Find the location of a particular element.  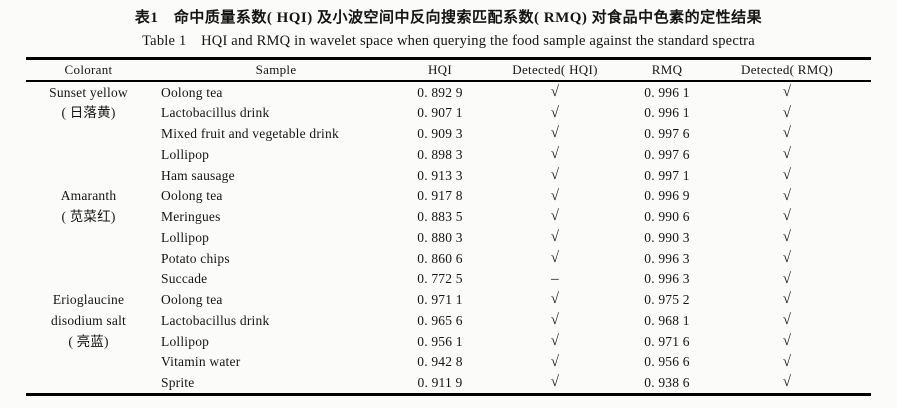

table-row: Lollipop 0. 898 3 √ 0. 997 6 √ is located at coordinates (448, 154).